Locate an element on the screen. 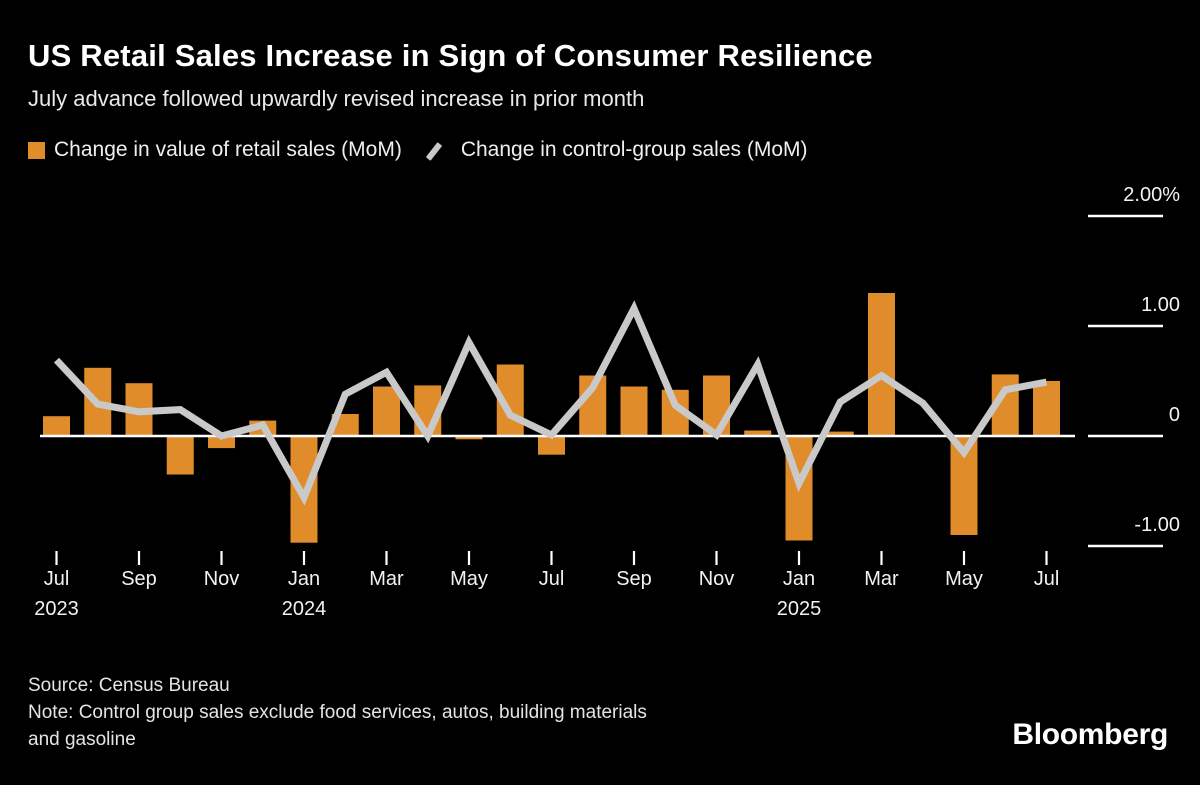 Image resolution: width=1200 pixels, height=785 pixels. x-axis-month-label-5: May is located at coordinates (469, 579).